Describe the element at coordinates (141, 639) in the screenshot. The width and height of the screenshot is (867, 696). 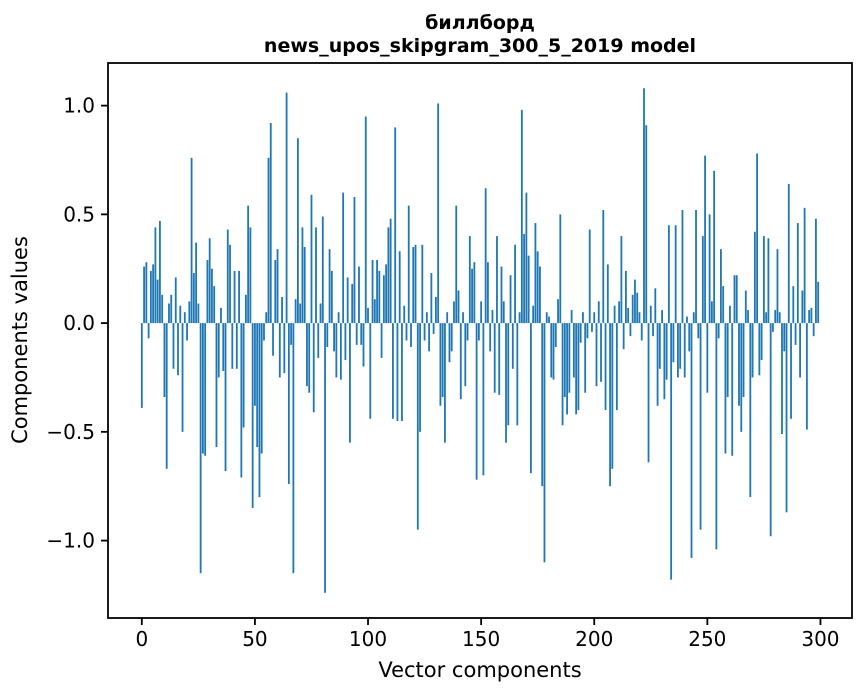
I see `x-tick-label: 0` at that location.